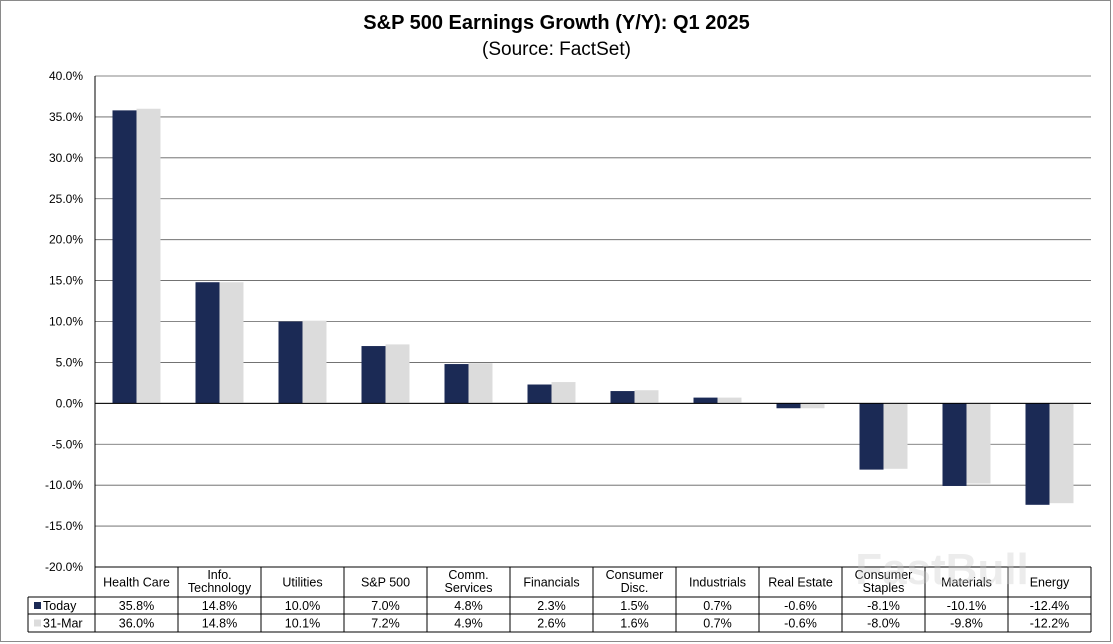 This screenshot has width=1113, height=644. Describe the element at coordinates (551, 583) in the screenshot. I see `category-label: Financials` at that location.